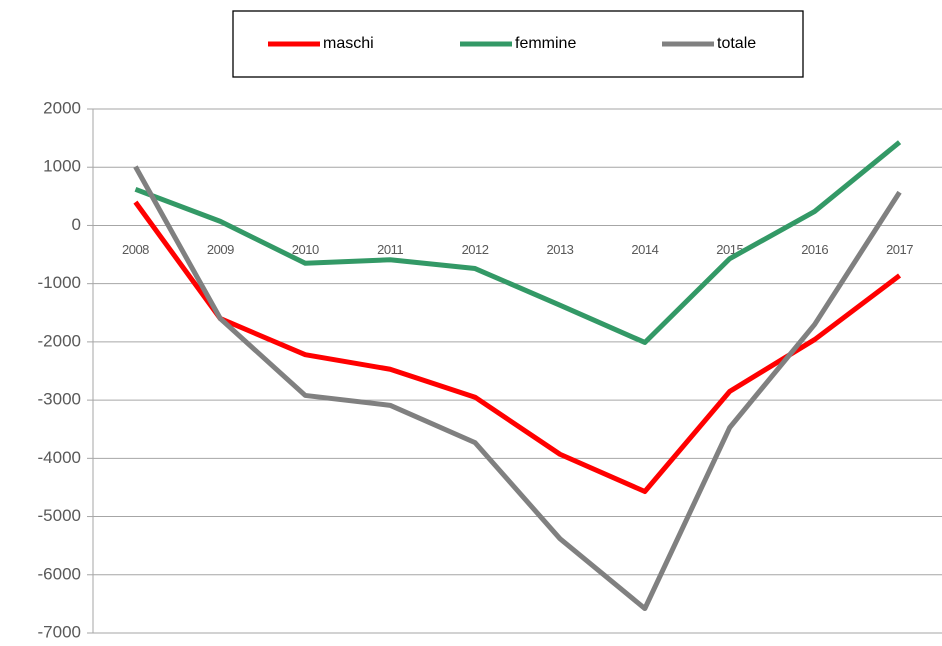 The image size is (942, 646). I want to click on y-tick-label: 0, so click(76, 224).